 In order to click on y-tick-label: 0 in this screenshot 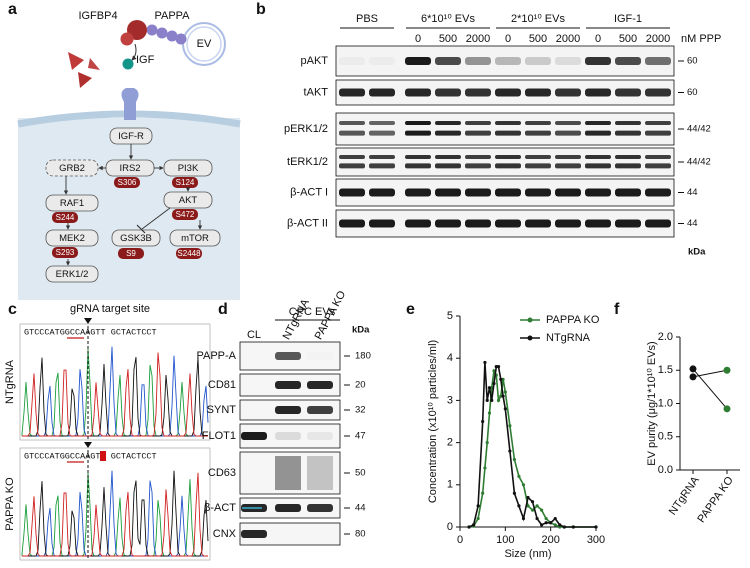, I will do `click(450, 527)`.